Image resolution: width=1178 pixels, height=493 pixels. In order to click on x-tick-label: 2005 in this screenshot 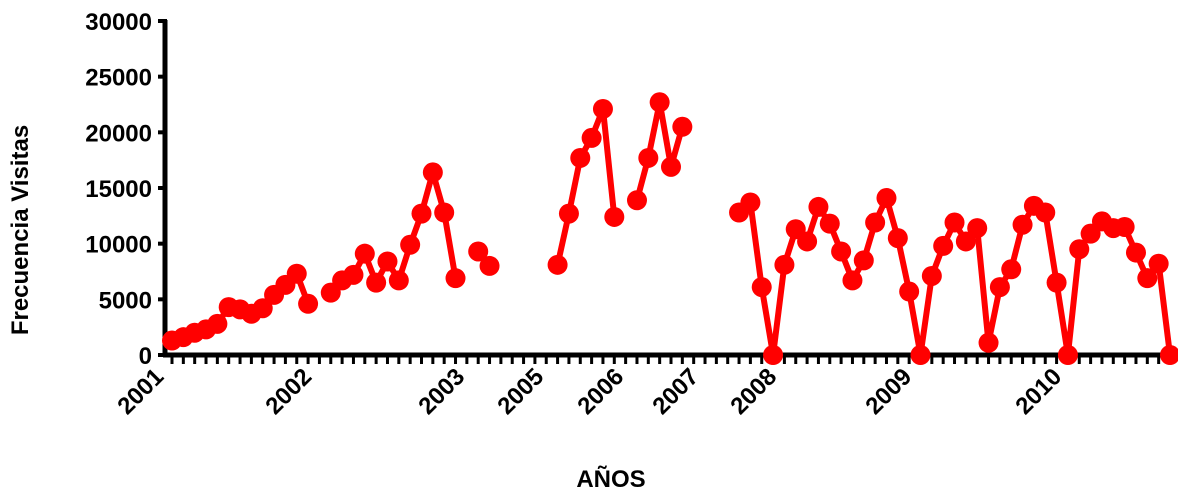, I will do `click(520, 391)`.